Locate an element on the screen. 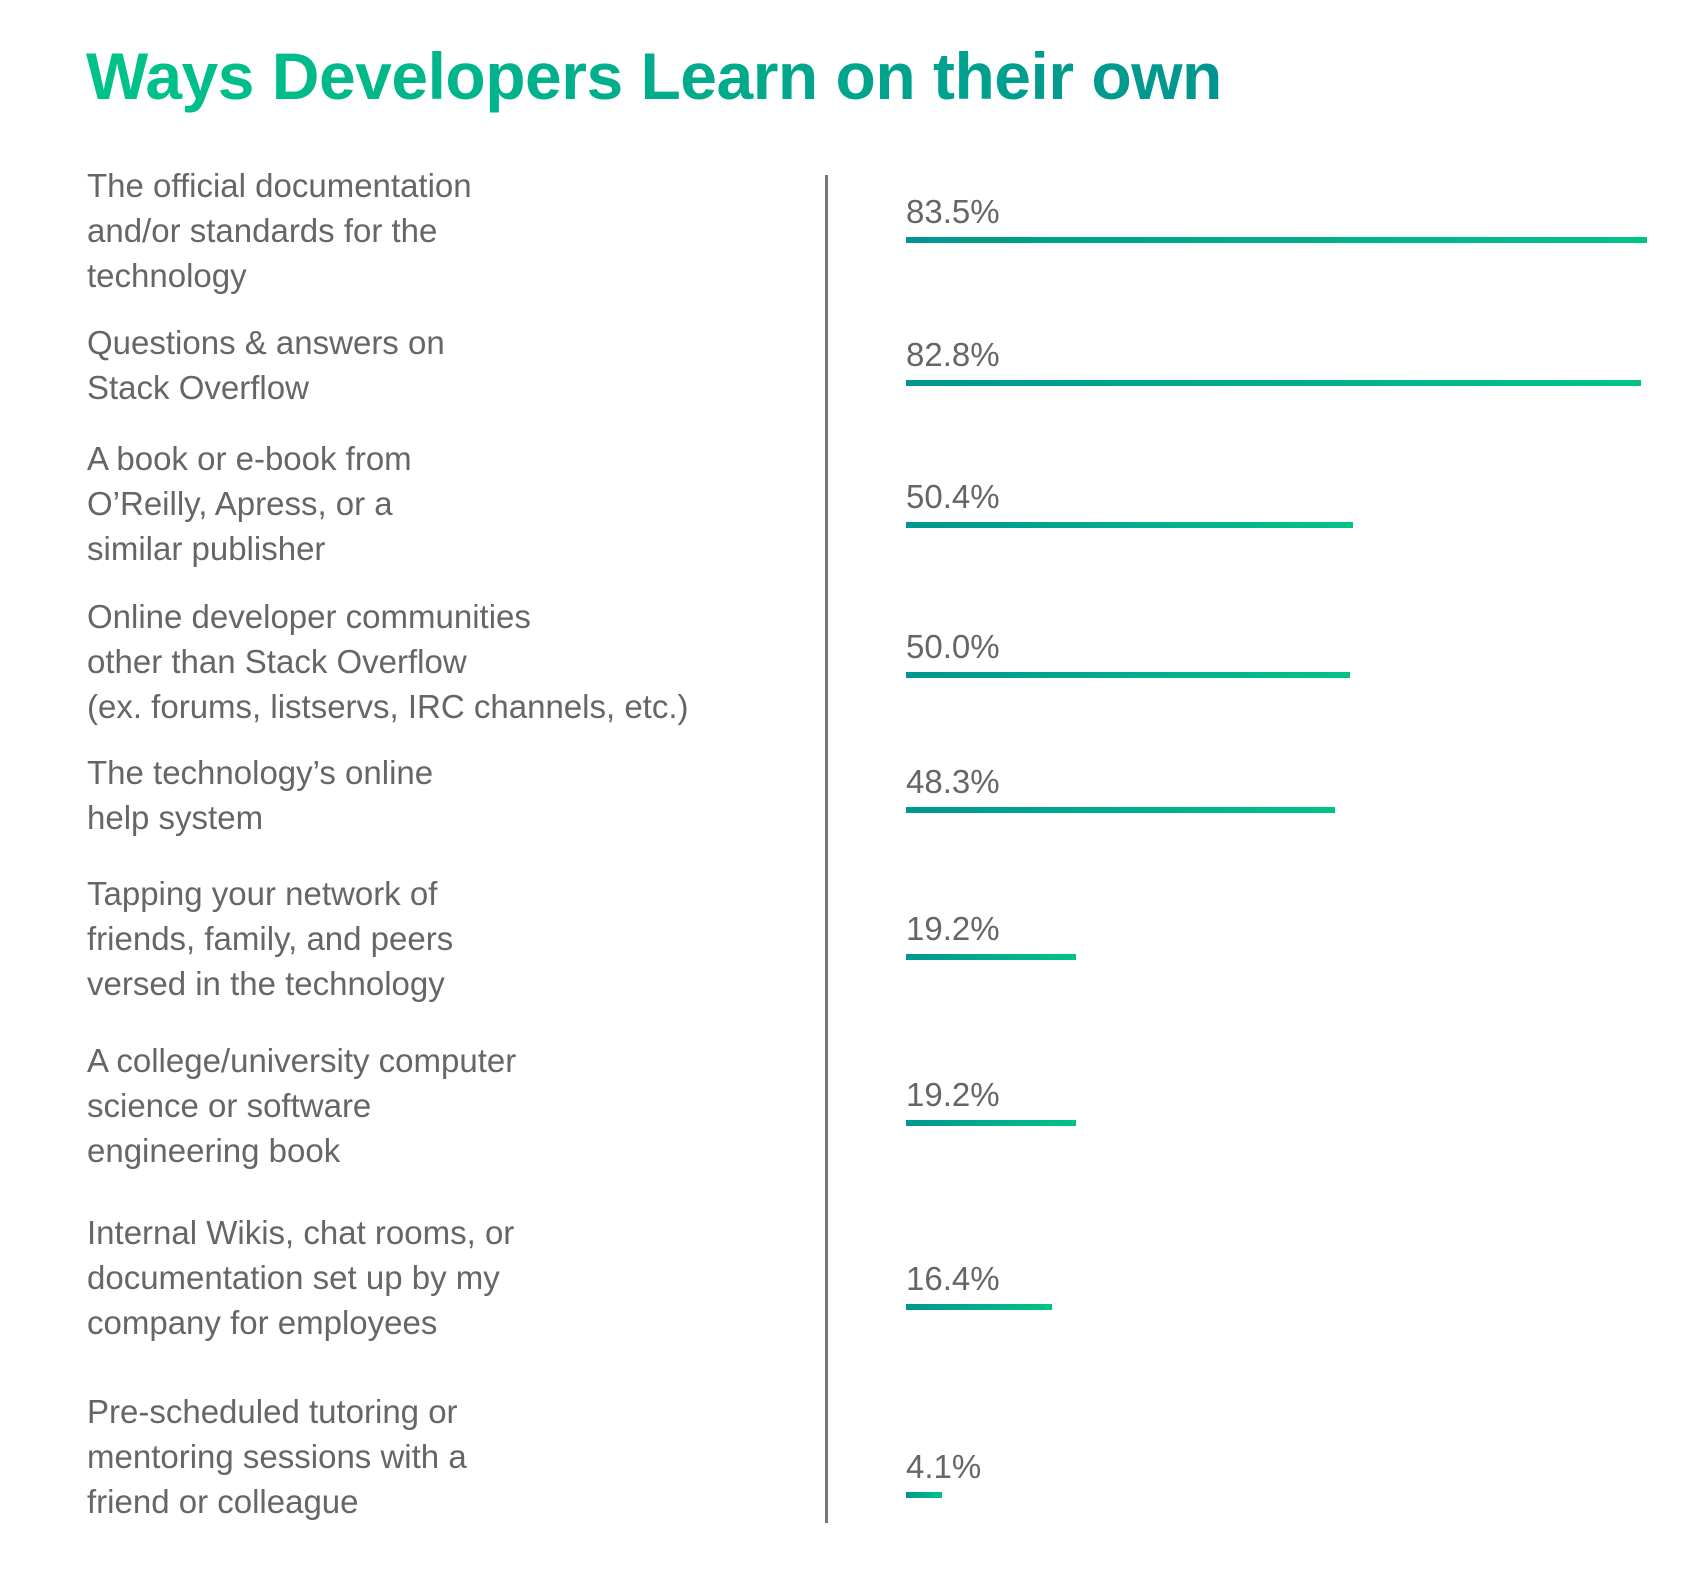 Image resolution: width=1702 pixels, height=1580 pixels. value-label: 48.3% is located at coordinates (953, 781).